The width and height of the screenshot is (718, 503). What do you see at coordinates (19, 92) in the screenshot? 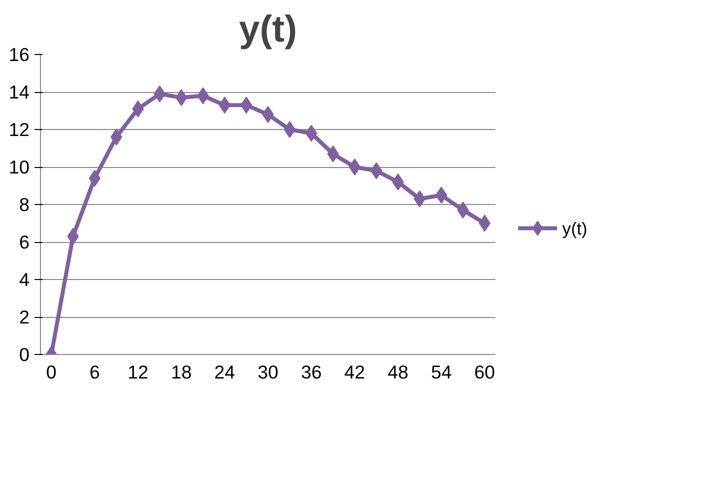
I see `y-tick-label: 14` at bounding box center [19, 92].